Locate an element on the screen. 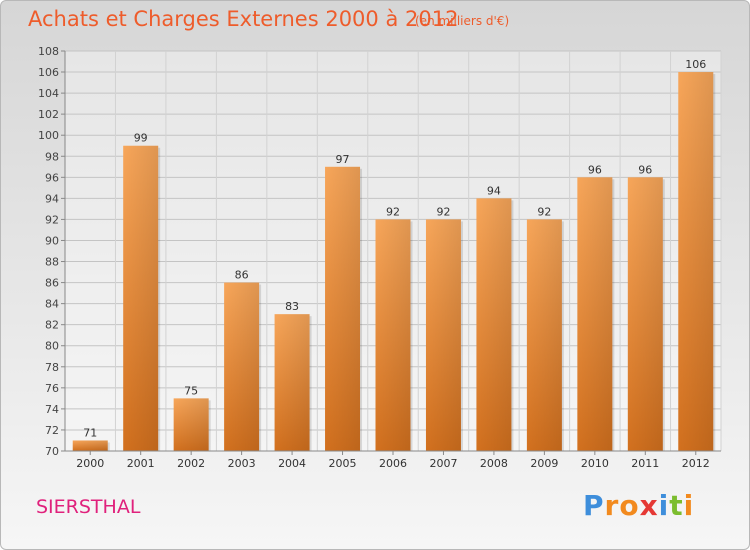 The width and height of the screenshot is (750, 550). x-tick-label: 2004 is located at coordinates (292, 463).